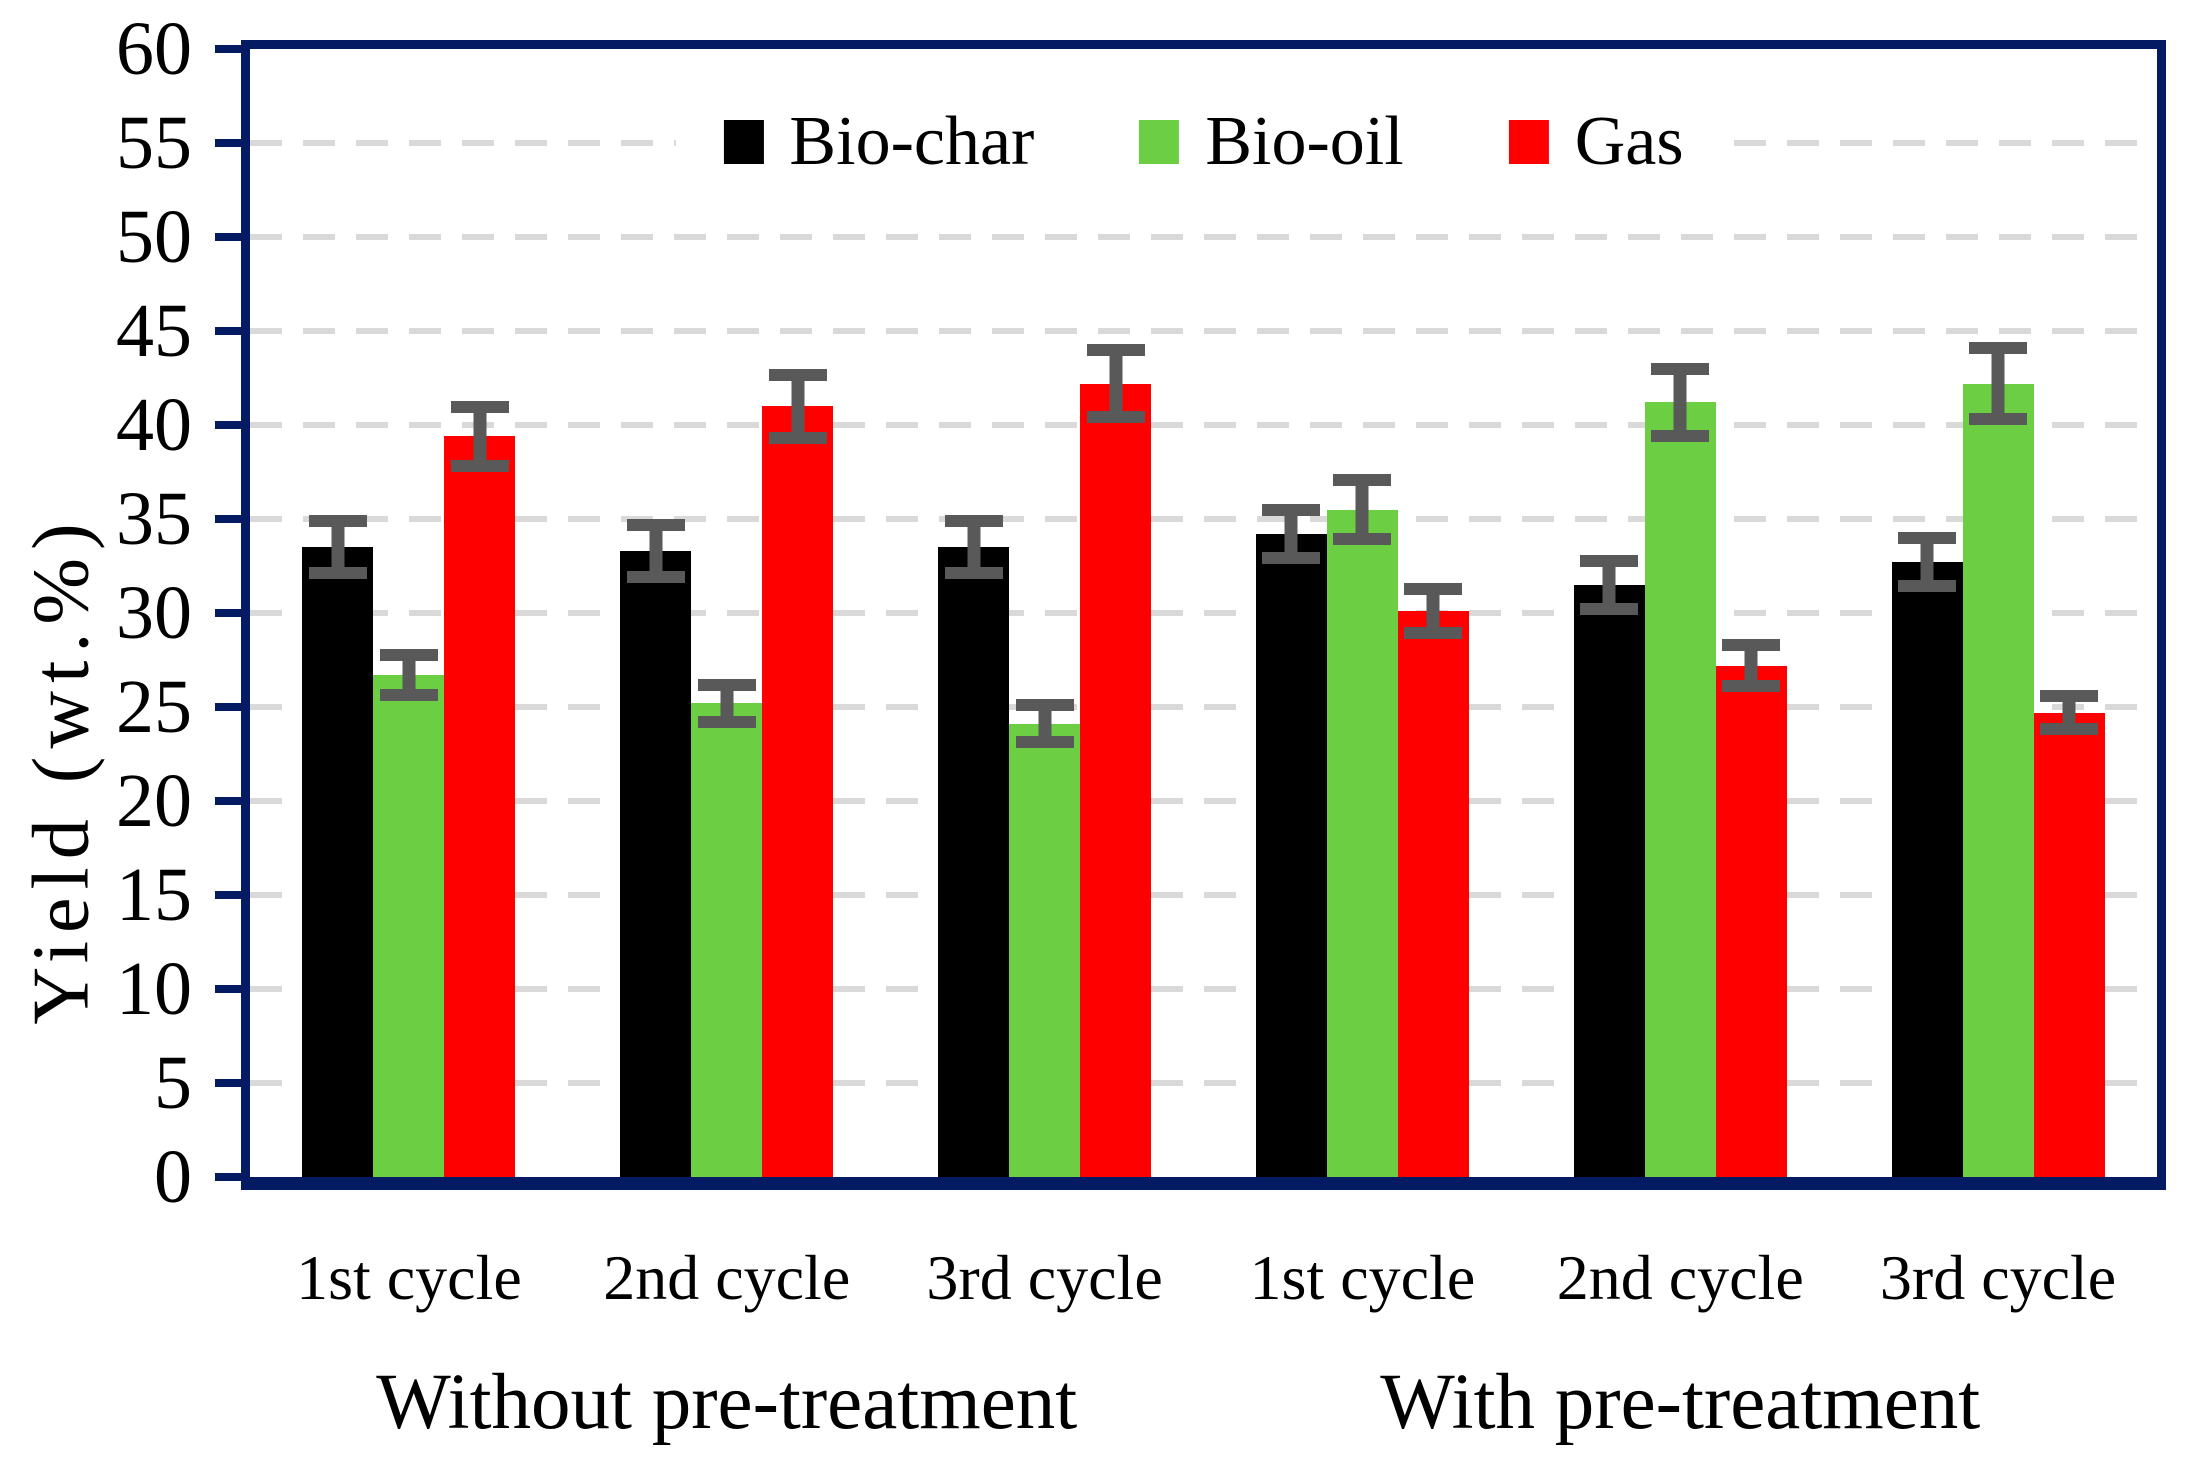 This screenshot has height=1470, width=2193. What do you see at coordinates (1116, 780) in the screenshot?
I see `bar-gas-group3` at bounding box center [1116, 780].